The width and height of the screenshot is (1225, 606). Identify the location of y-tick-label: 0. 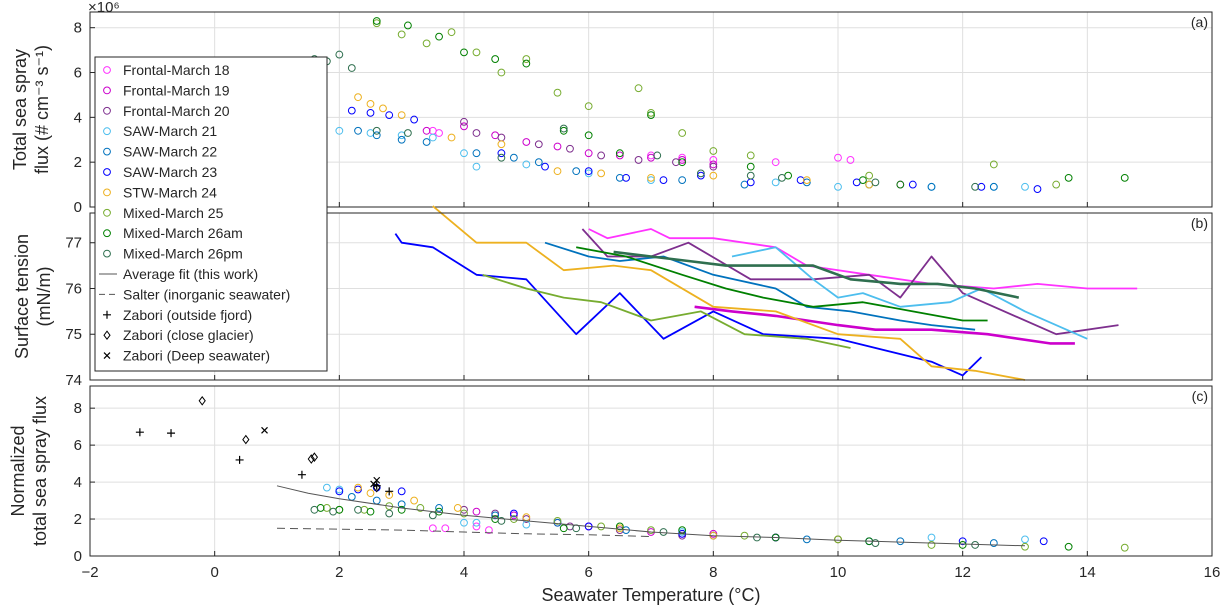
(78, 207).